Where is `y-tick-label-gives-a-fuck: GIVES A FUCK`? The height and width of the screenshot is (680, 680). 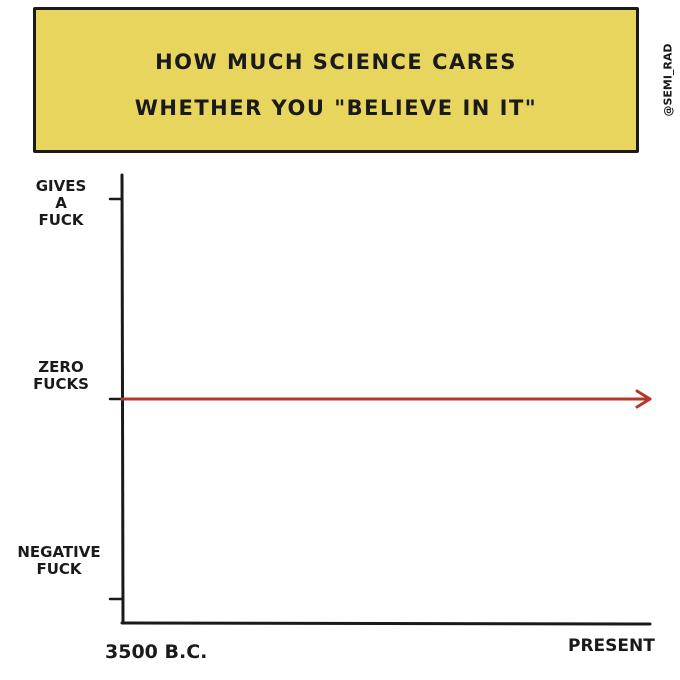 y-tick-label-gives-a-fuck: GIVES A FUCK is located at coordinates (61, 203).